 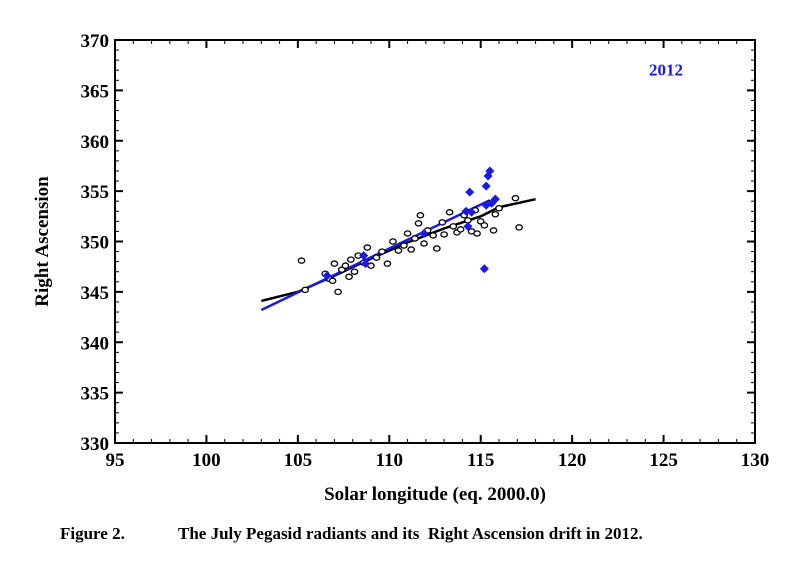 I want to click on x-axis-title: Solar longitude (eq. 2000.0), so click(x=435, y=494).